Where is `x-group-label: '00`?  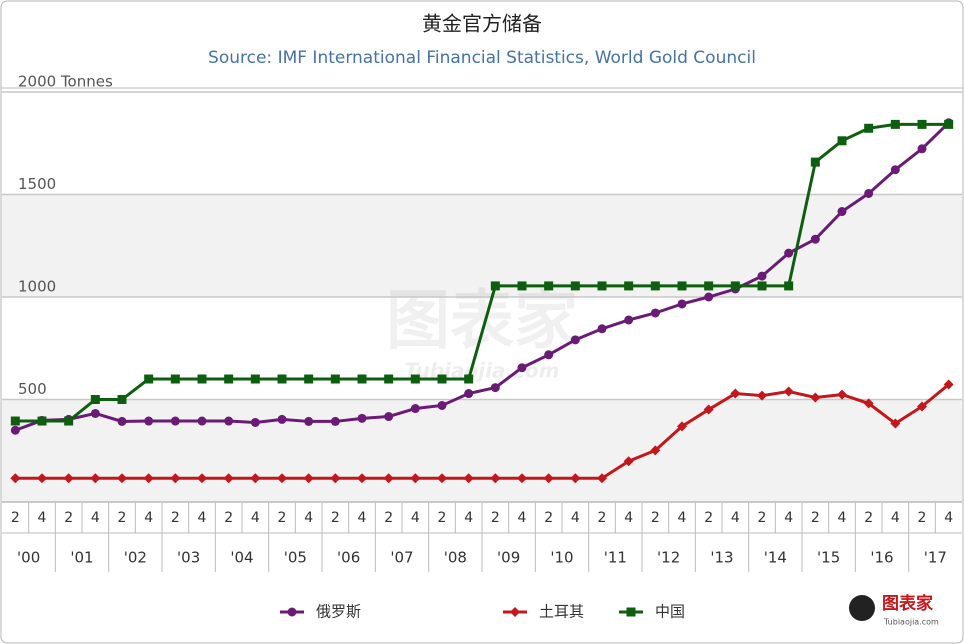 x-group-label: '00 is located at coordinates (28, 558).